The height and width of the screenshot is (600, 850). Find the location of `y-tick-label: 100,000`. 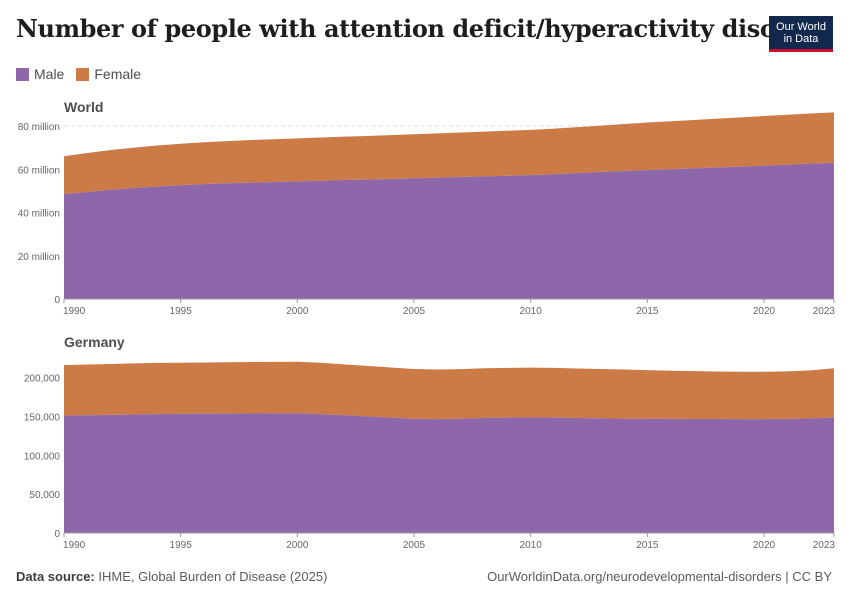

y-tick-label: 100,000 is located at coordinates (42, 456).